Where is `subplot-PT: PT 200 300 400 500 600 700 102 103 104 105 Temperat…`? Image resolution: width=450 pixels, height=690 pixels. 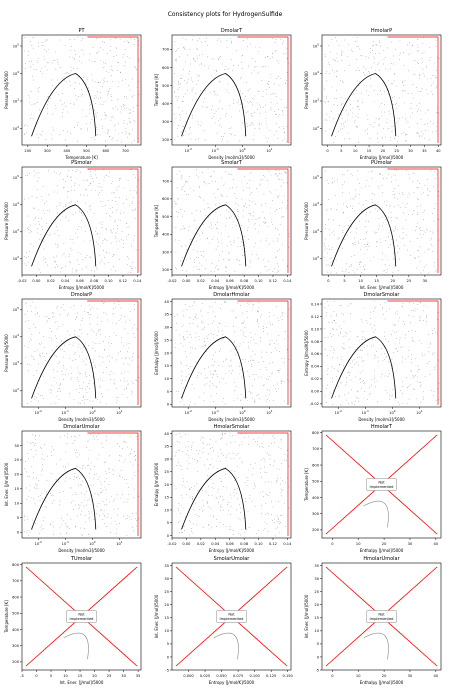
subplot-PT: PT 200 300 400 500 600 700 102 103 104 105 Temperat… is located at coordinates (73, 94).